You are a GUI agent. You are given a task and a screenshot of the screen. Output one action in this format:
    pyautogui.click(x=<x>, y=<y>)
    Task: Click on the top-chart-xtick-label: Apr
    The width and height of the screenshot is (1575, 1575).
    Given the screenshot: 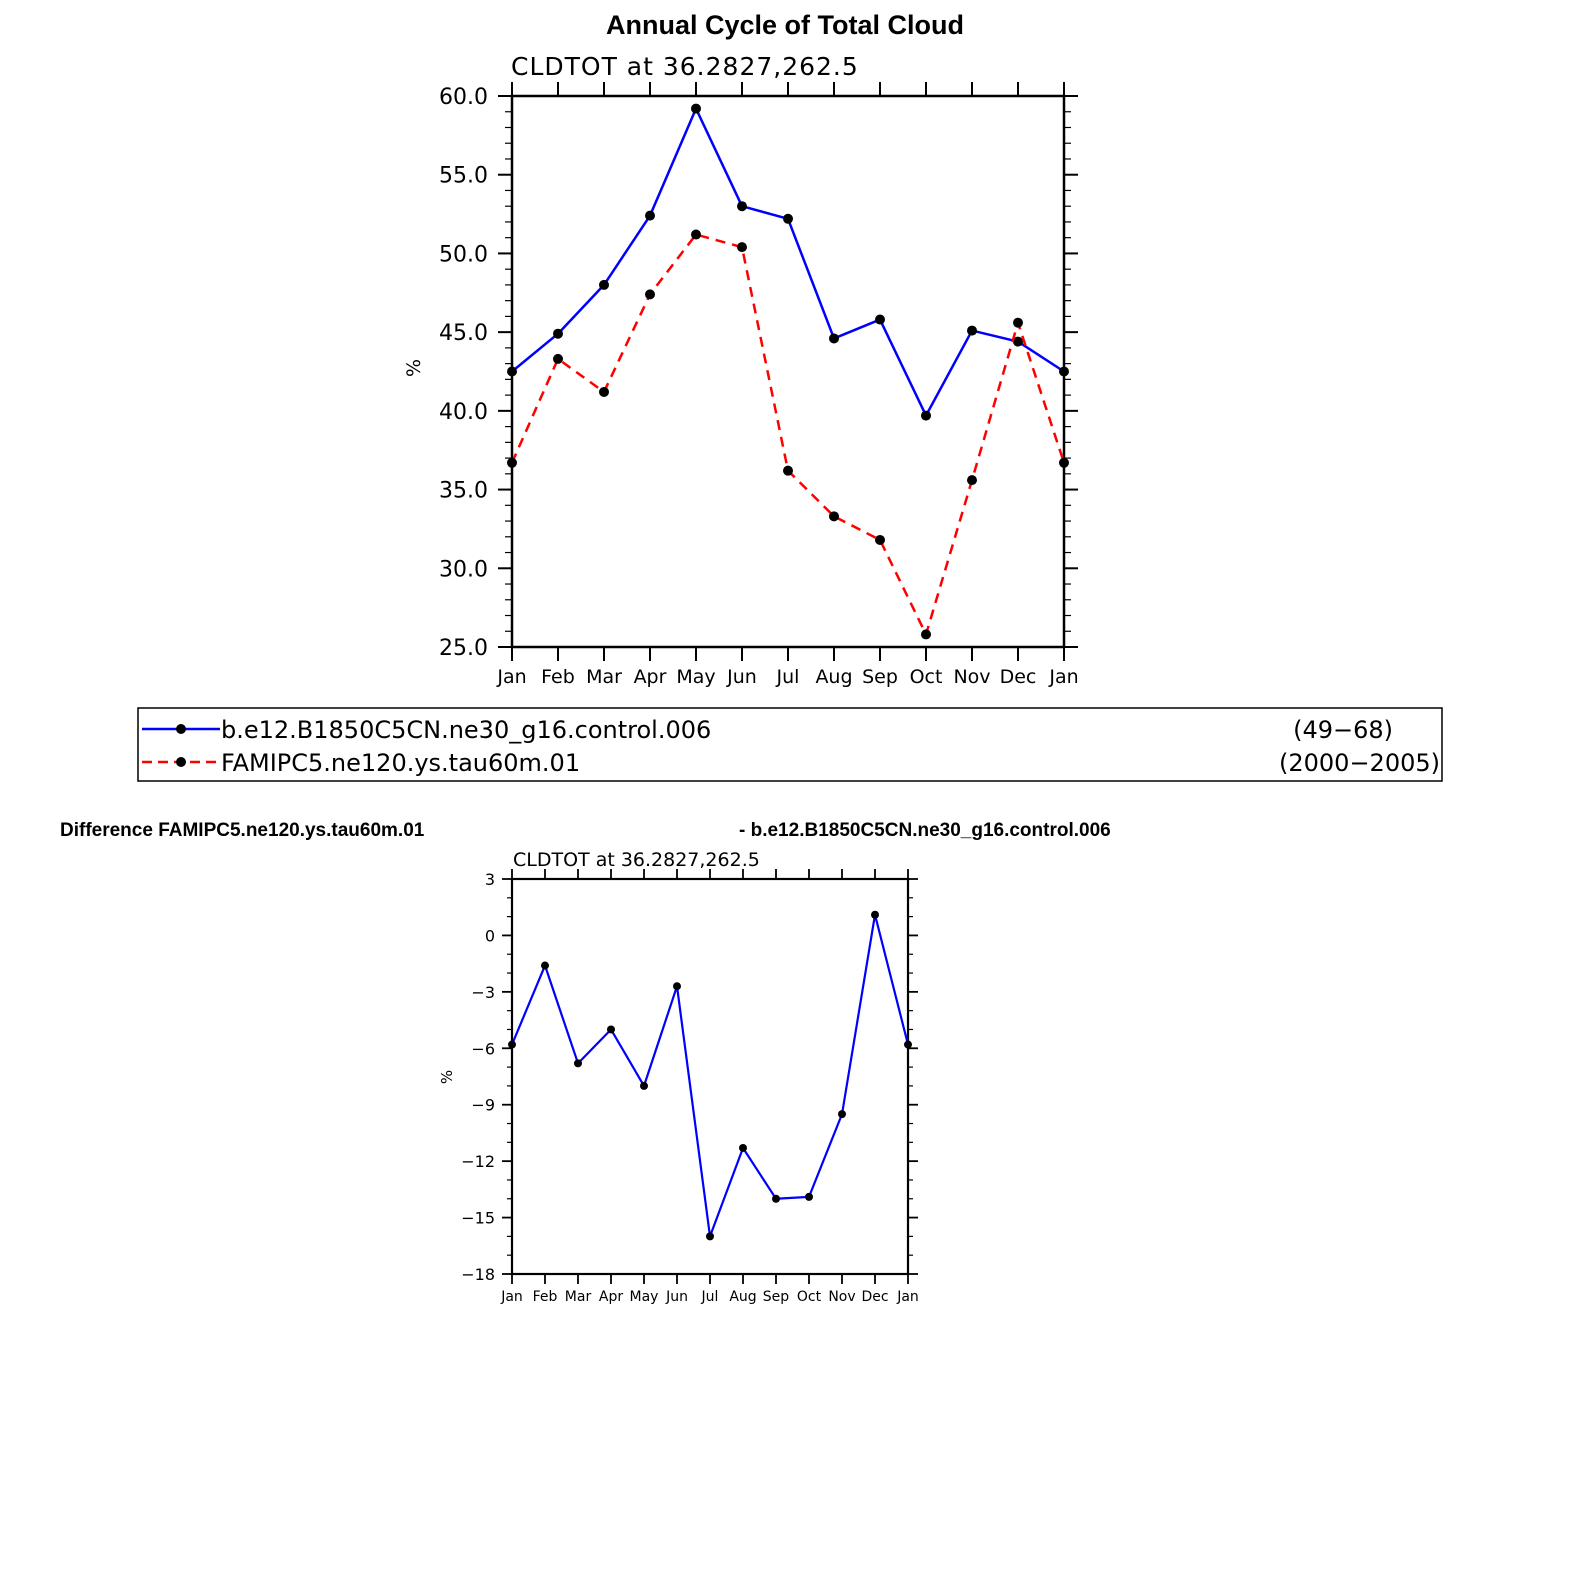 What is the action you would take?
    pyautogui.click(x=650, y=677)
    